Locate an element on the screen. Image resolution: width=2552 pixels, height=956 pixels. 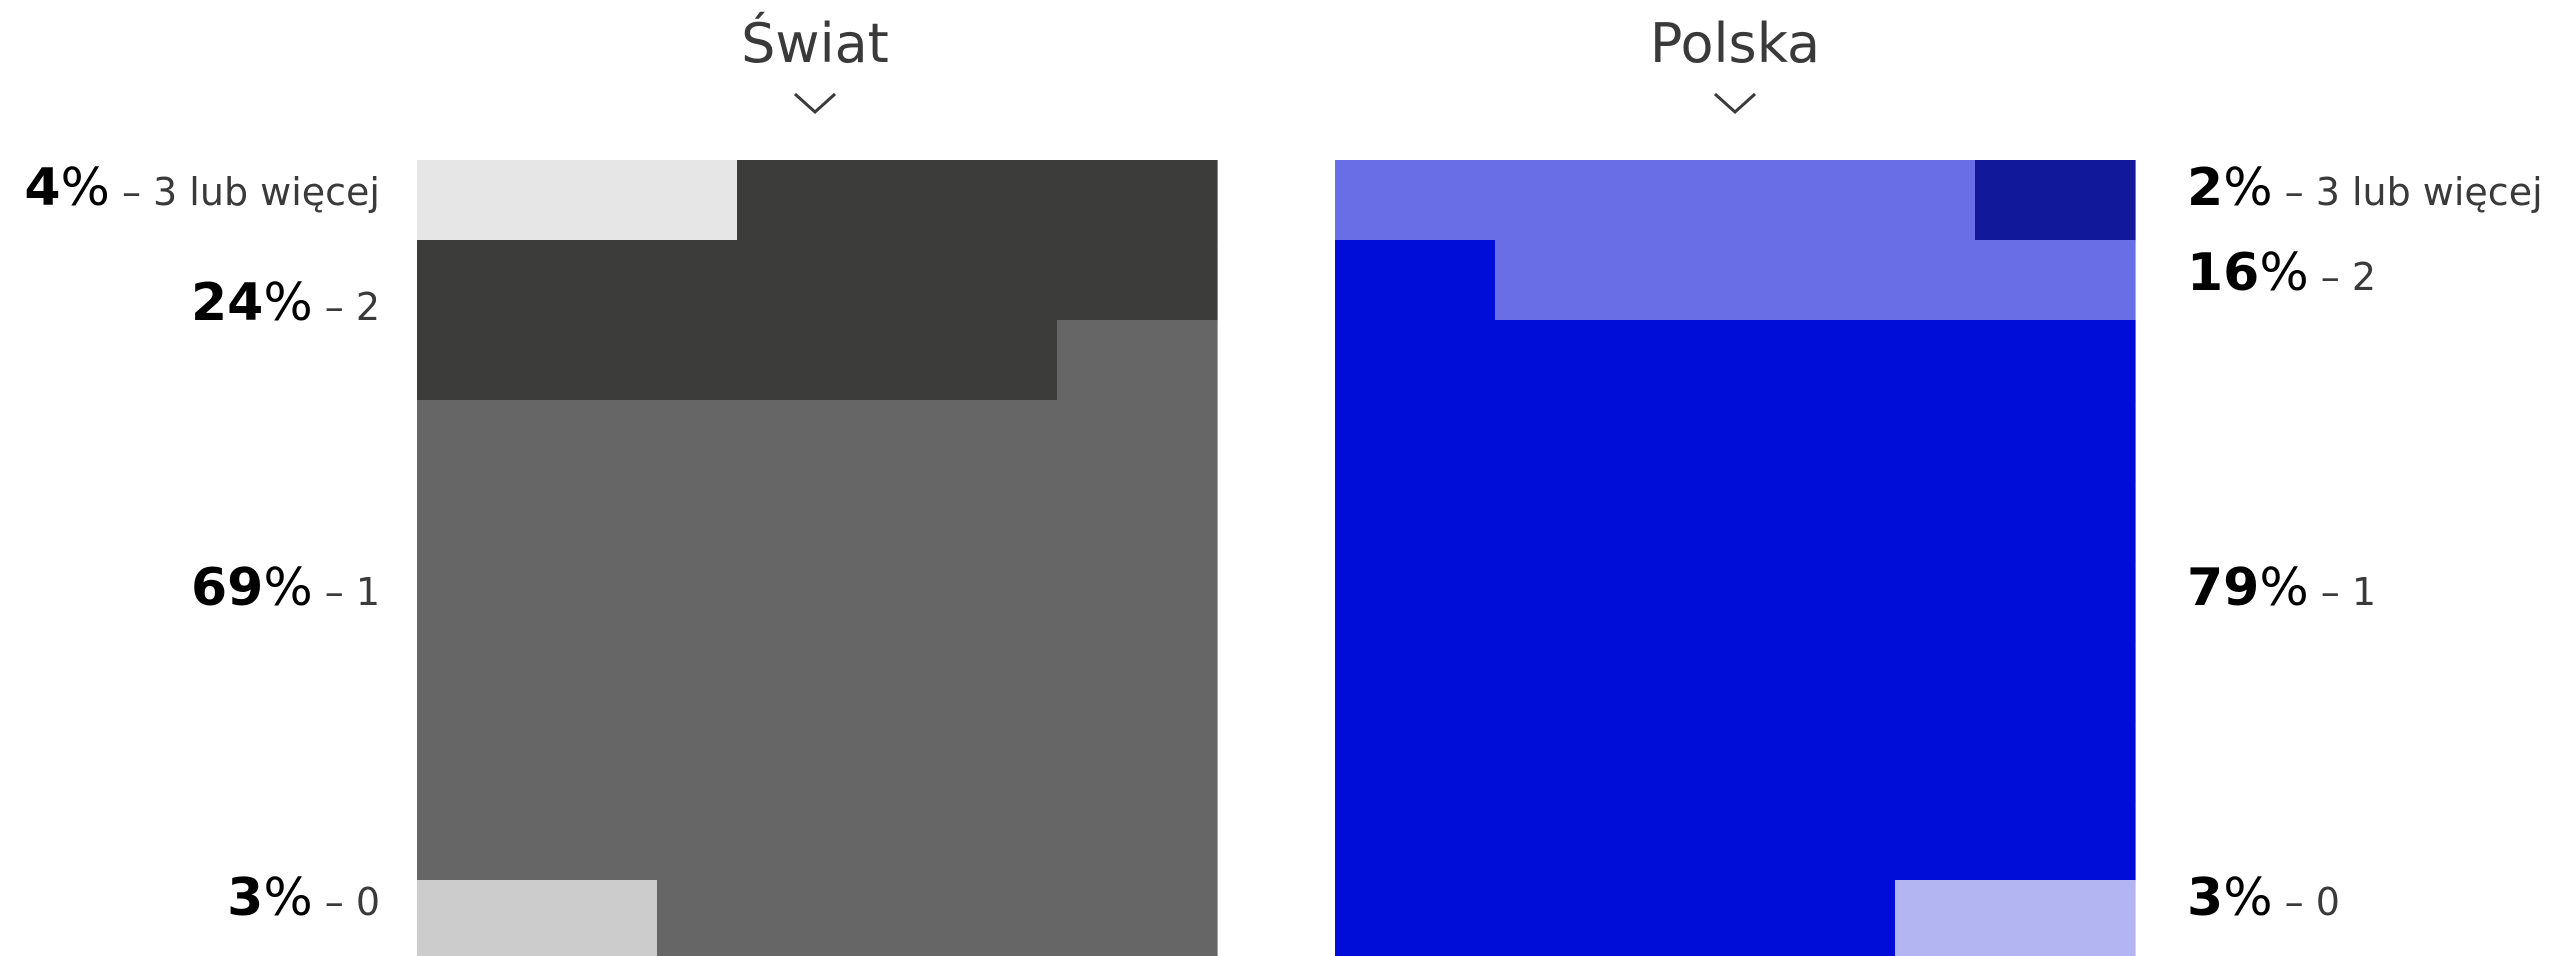
percent-value: 79 is located at coordinates (2223, 588).